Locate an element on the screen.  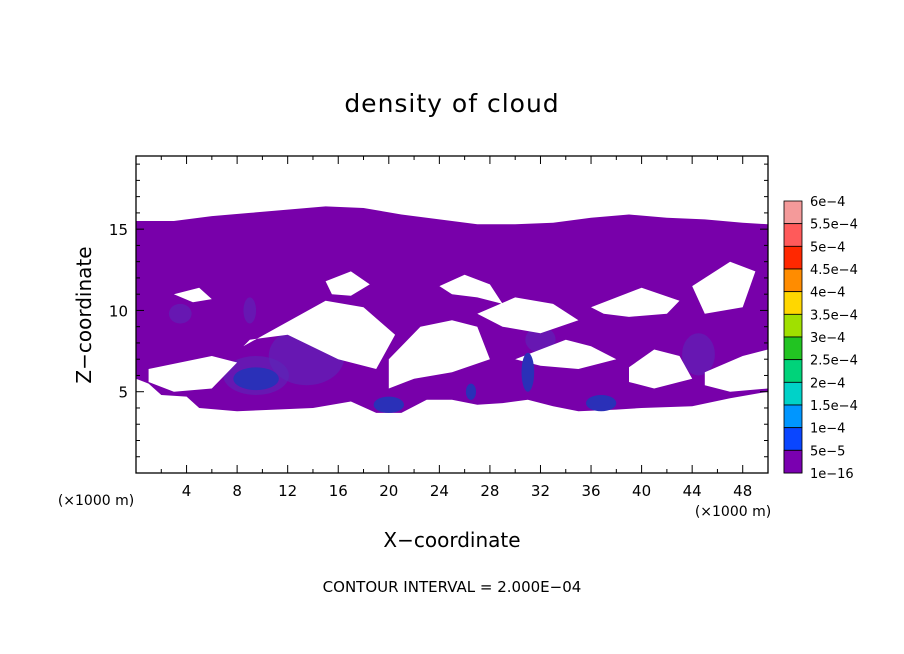
colorbar-label: 4.5e−4 is located at coordinates (834, 270).